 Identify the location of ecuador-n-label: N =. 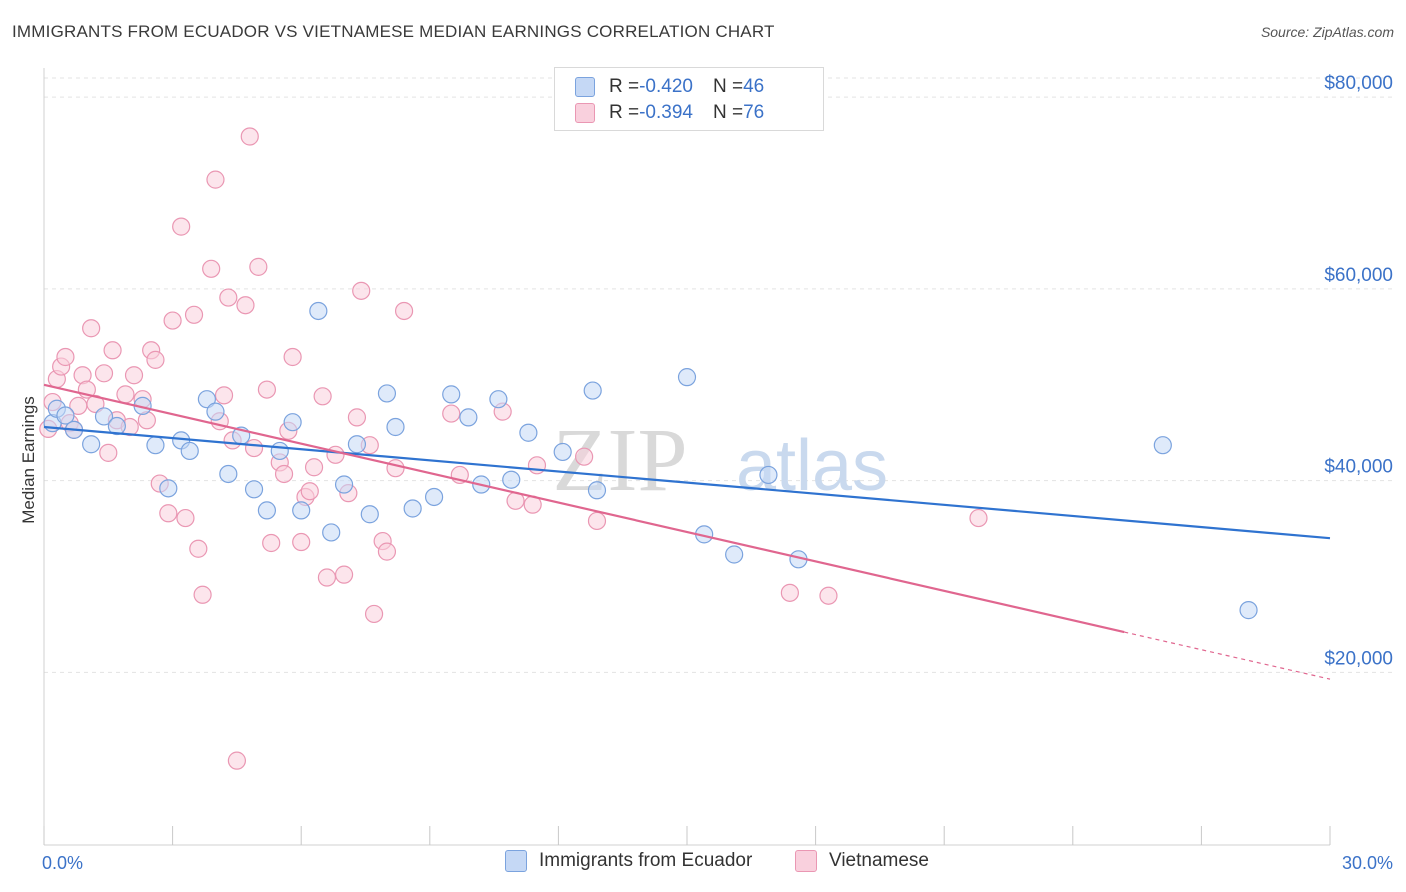
(728, 86).